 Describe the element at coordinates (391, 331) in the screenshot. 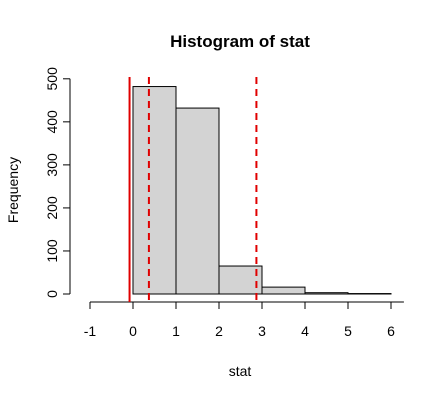

I see `x-tick-label: 6` at that location.